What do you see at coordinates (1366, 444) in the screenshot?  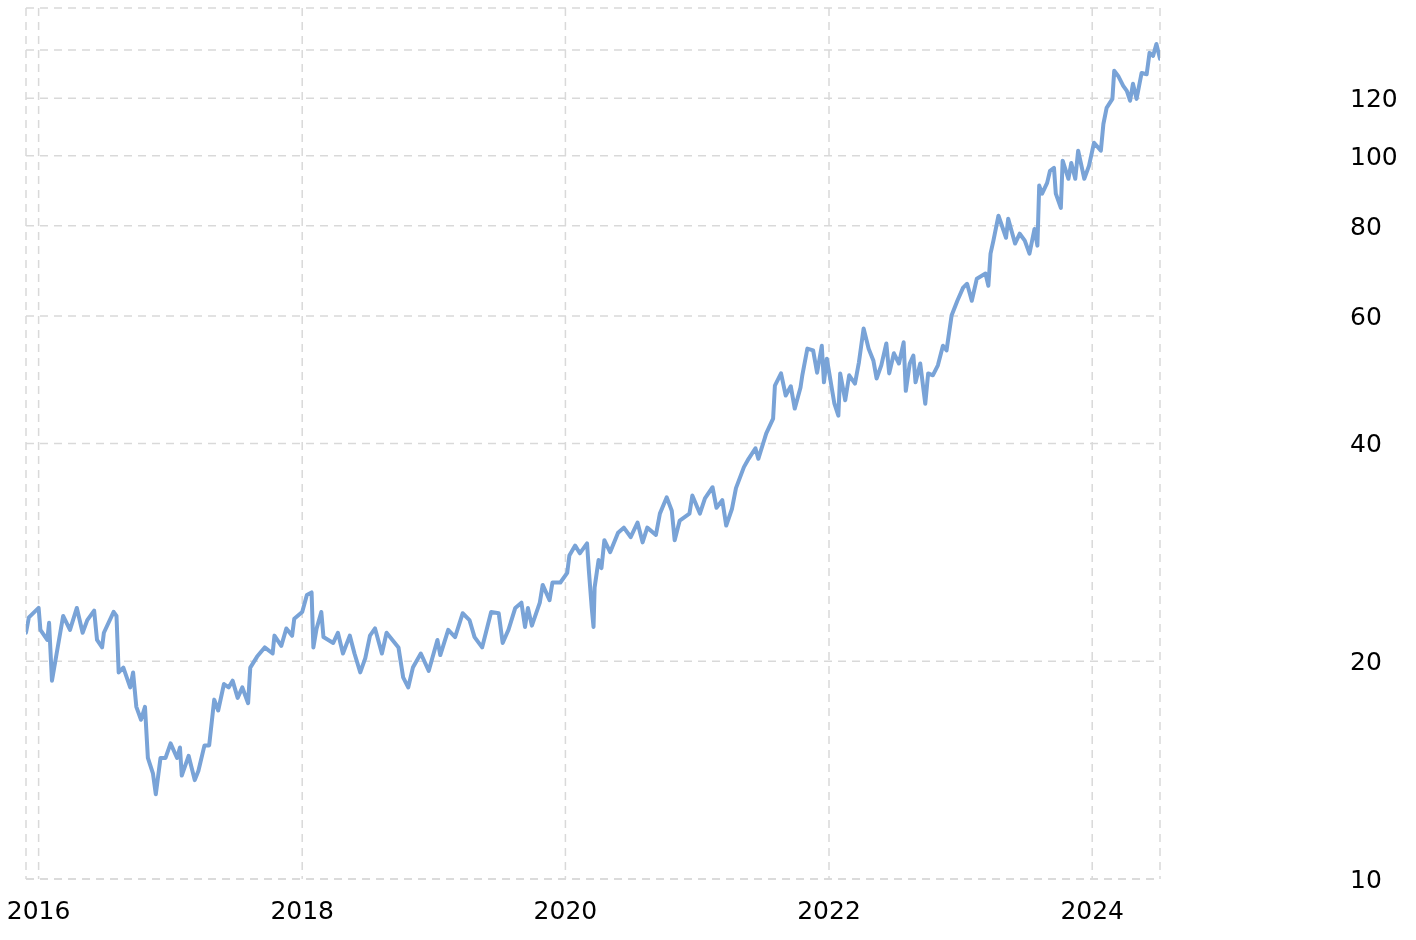 I see `y-tick-label: 40` at bounding box center [1366, 444].